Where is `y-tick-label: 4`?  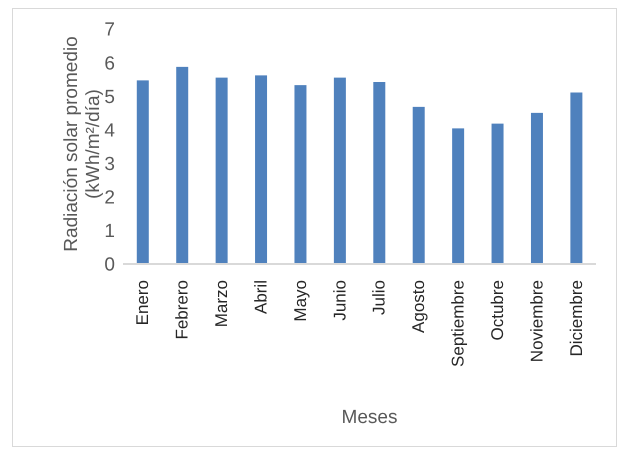
y-tick-label: 4 is located at coordinates (110, 131).